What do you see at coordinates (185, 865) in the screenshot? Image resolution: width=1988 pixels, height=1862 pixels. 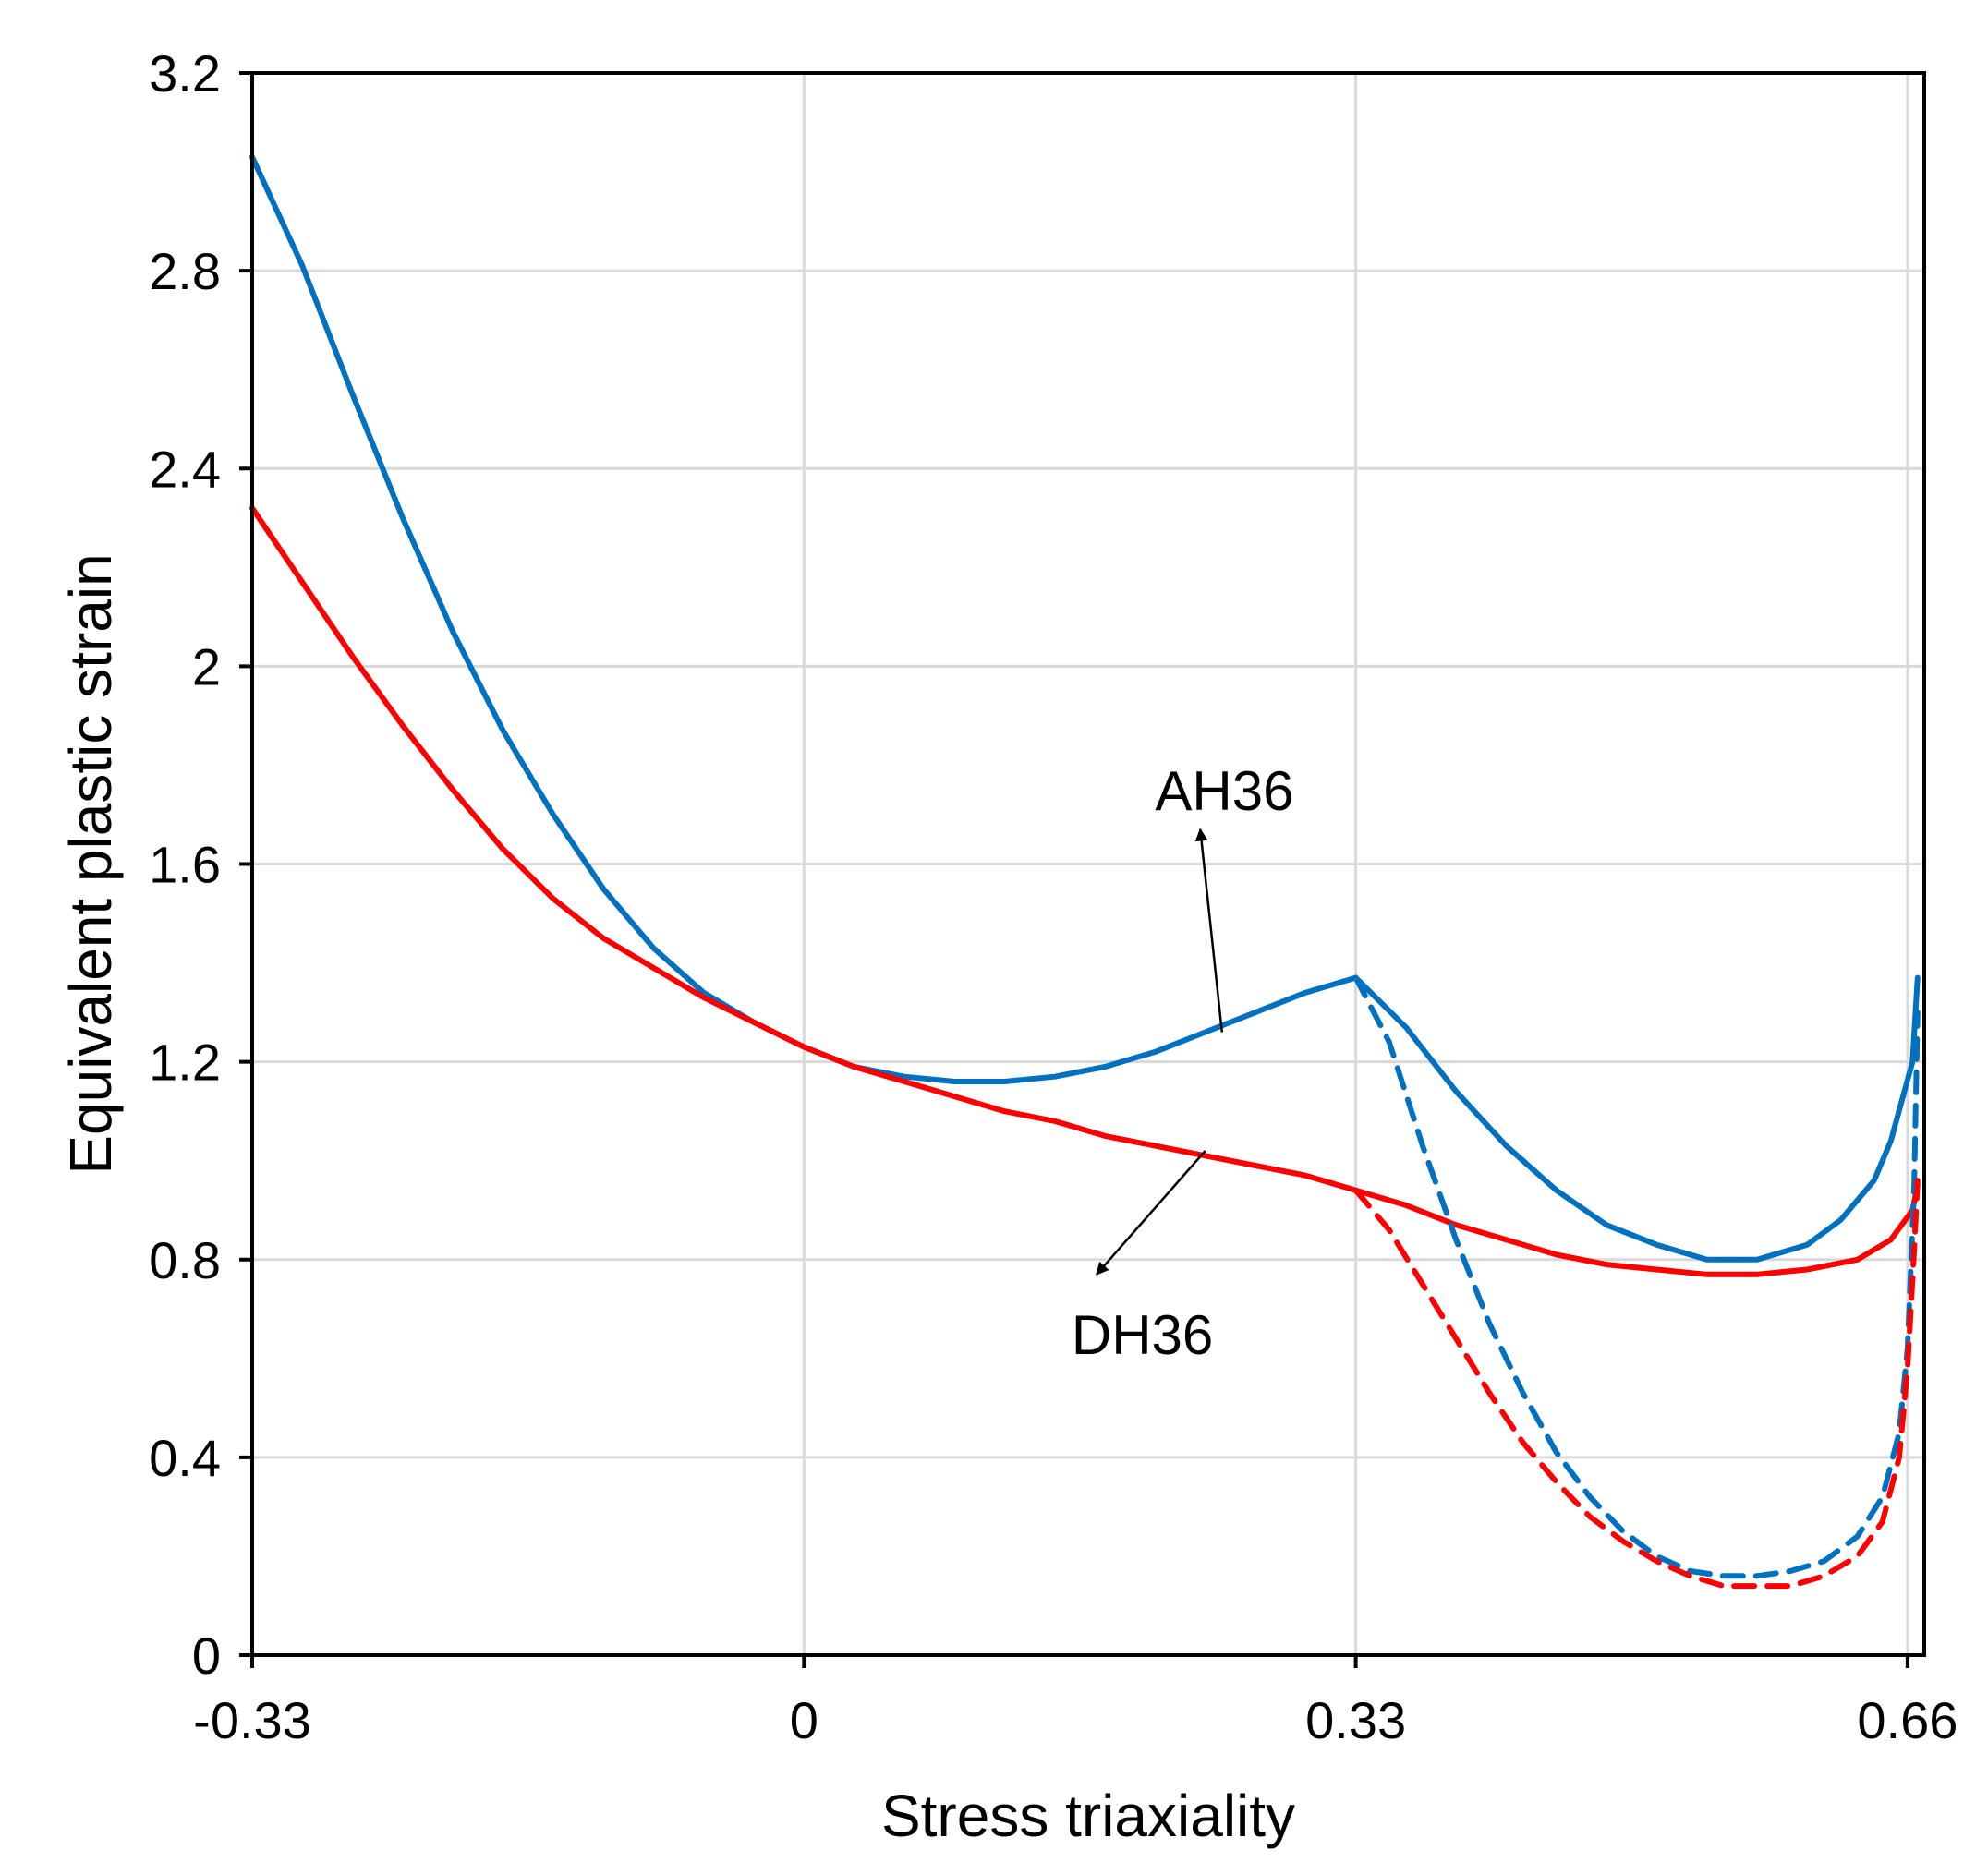 I see `y-tick-label: 1.6` at bounding box center [185, 865].